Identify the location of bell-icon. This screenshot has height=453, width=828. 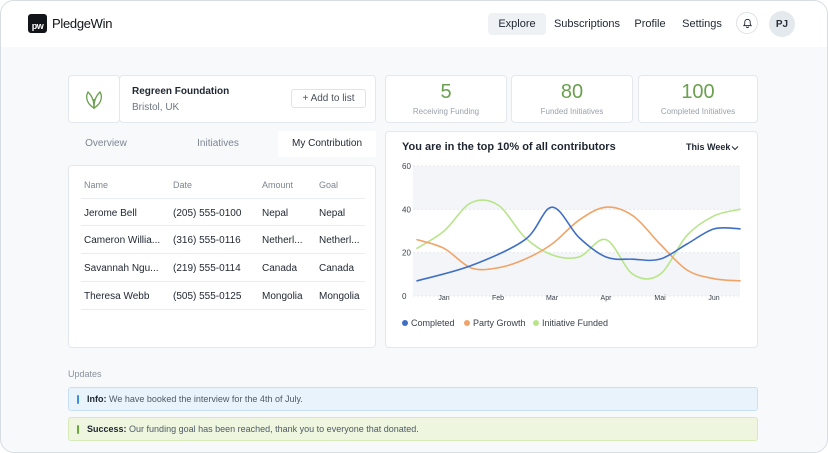
(747, 23).